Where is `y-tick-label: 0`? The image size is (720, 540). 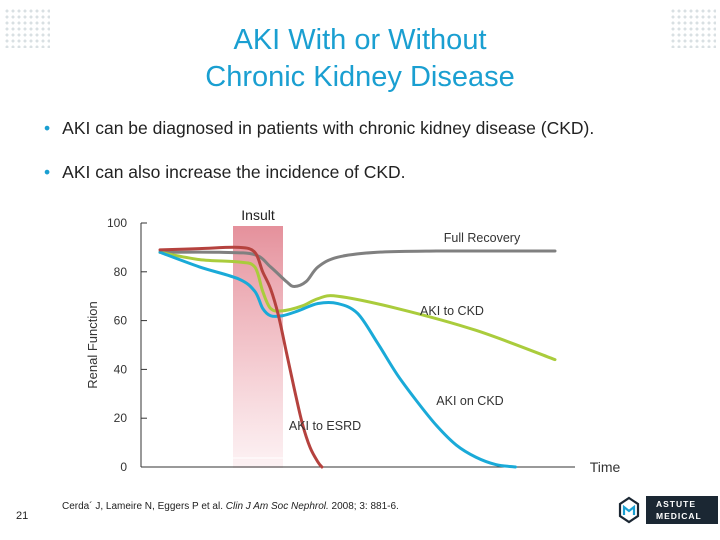
y-tick-label: 0 is located at coordinates (123, 467).